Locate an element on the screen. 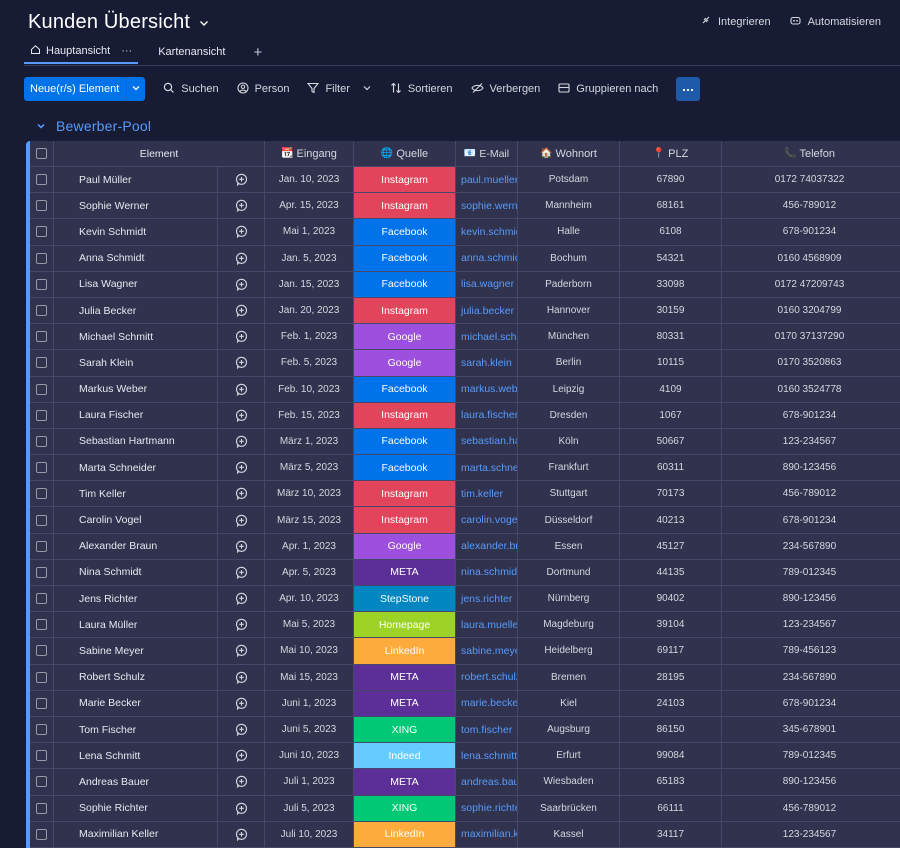 This screenshot has width=900, height=848. wohnort-cell: Magdeburg is located at coordinates (569, 625).